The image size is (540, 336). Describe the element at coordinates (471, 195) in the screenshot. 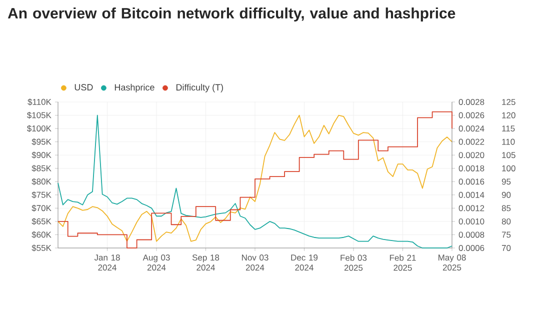

I see `y2-tick-label: 0.0014` at that location.